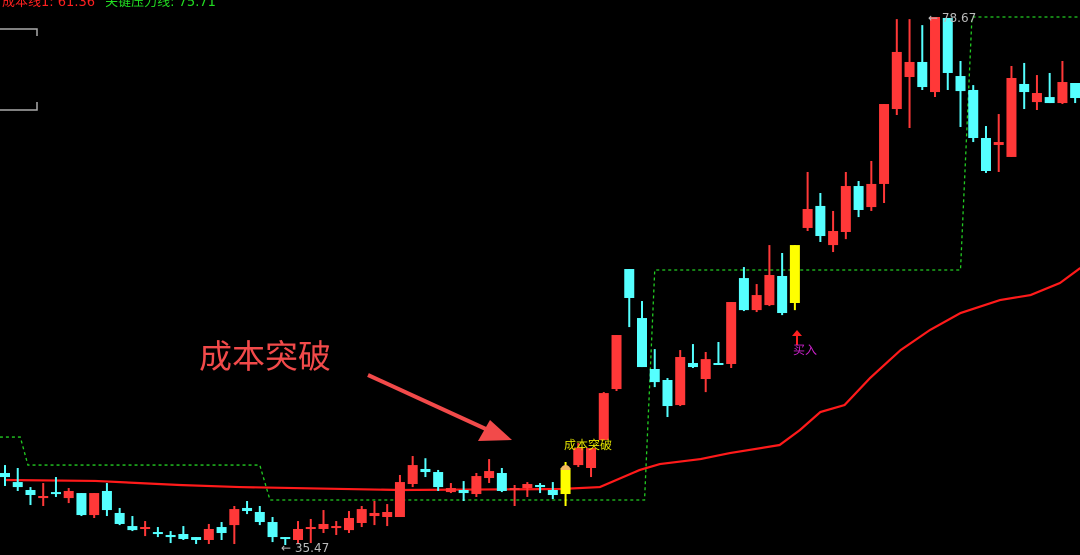 This screenshot has height=555, width=1080. I want to click on high-price-value: 78.67, so click(959, 18).